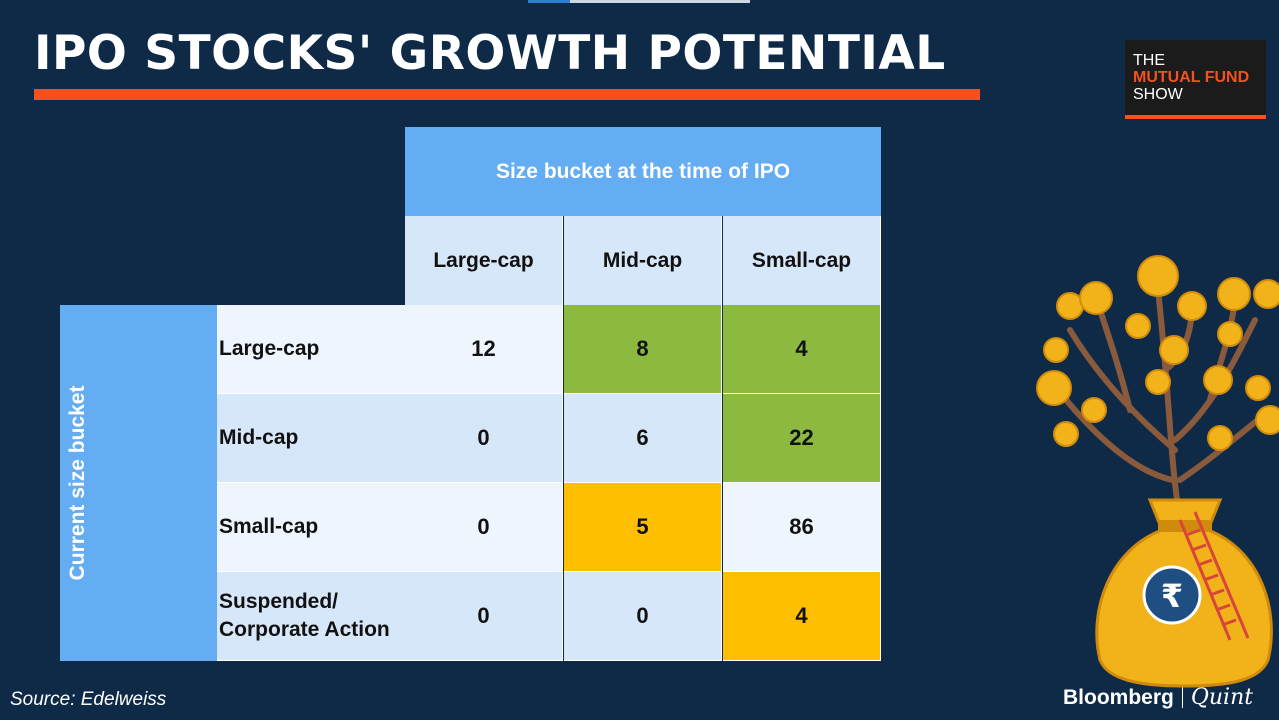 The image size is (1279, 720). I want to click on brand-name-bloomberg: Bloomberg, so click(1118, 697).